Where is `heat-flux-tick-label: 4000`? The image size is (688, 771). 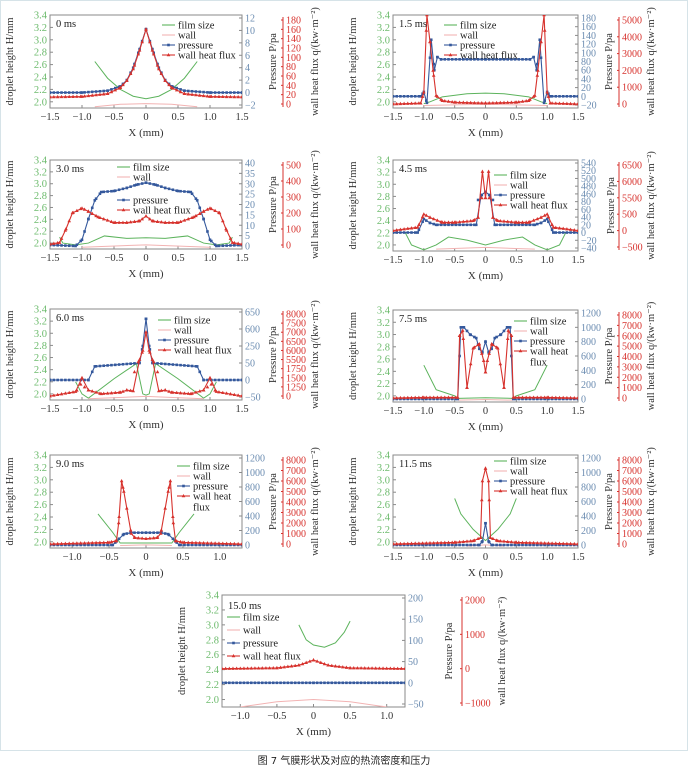 heat-flux-tick-label: 4000 is located at coordinates (632, 357).